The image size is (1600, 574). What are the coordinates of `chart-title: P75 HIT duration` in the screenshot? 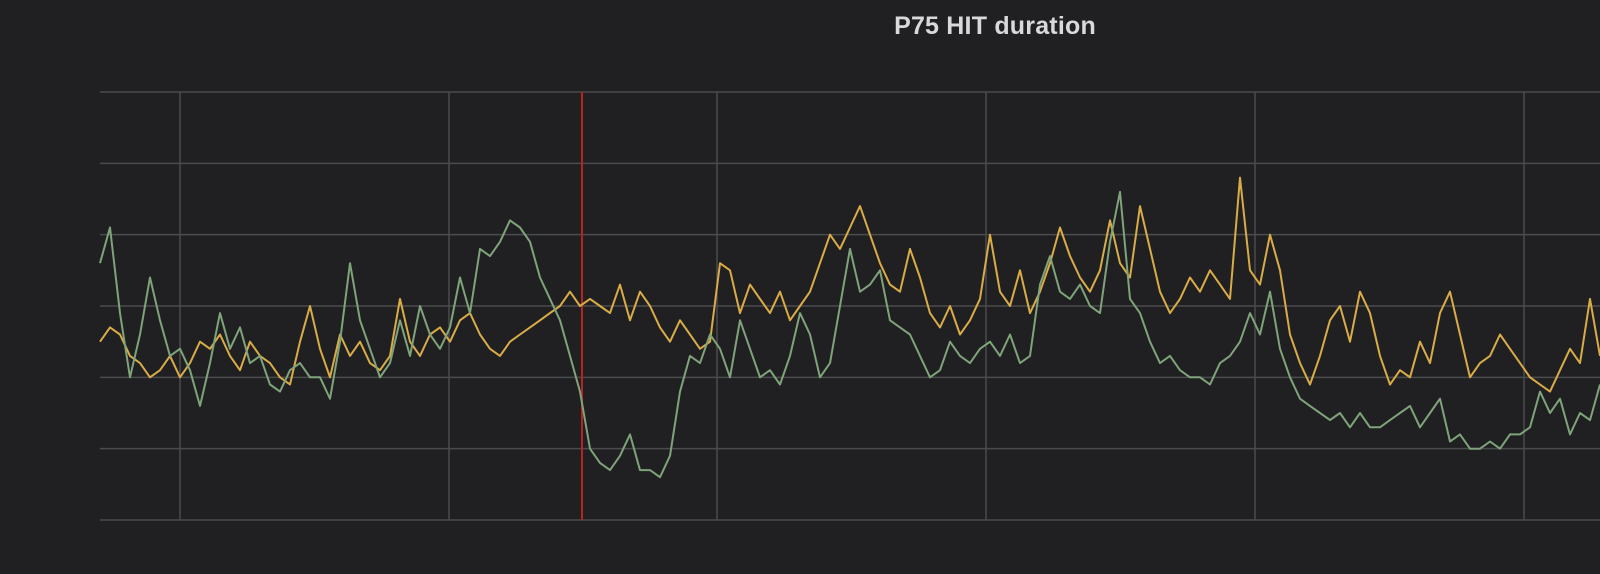 It's located at (995, 26).